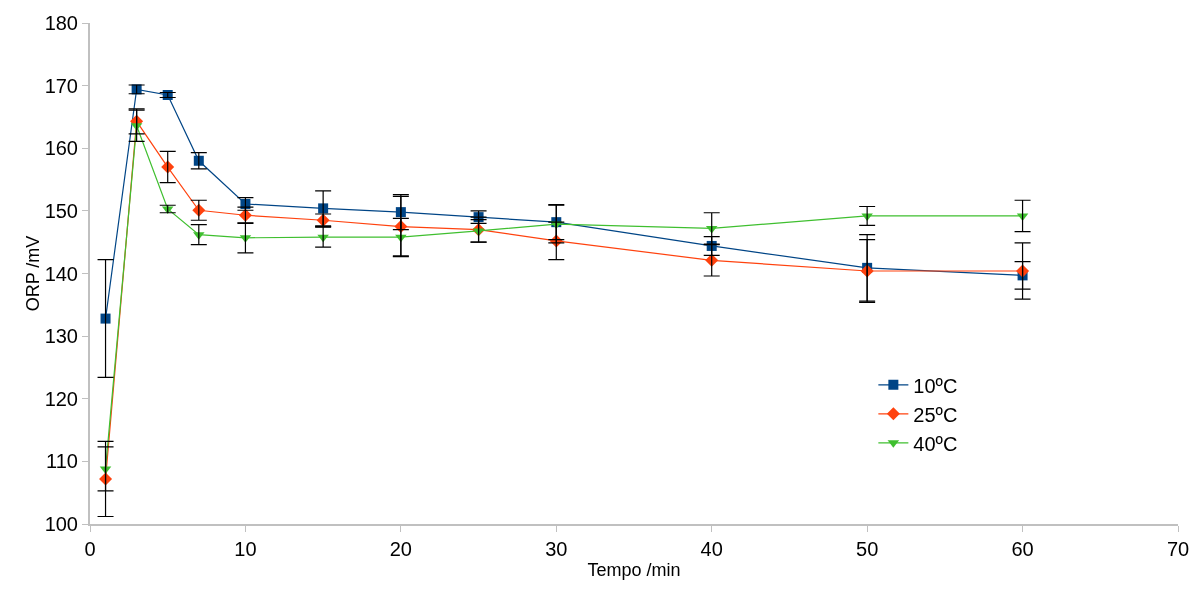 This screenshot has height=589, width=1201. Describe the element at coordinates (1178, 549) in the screenshot. I see `x-tick-label: 70` at that location.